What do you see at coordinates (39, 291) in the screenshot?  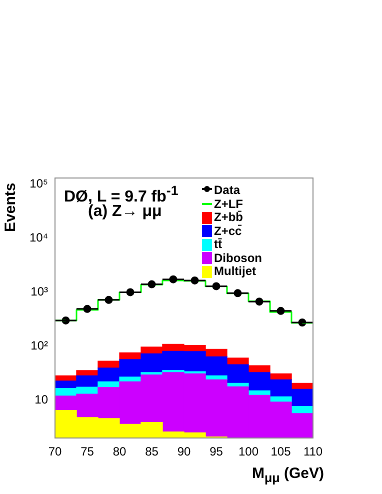 I see `y-tick-label: 10³` at bounding box center [39, 291].